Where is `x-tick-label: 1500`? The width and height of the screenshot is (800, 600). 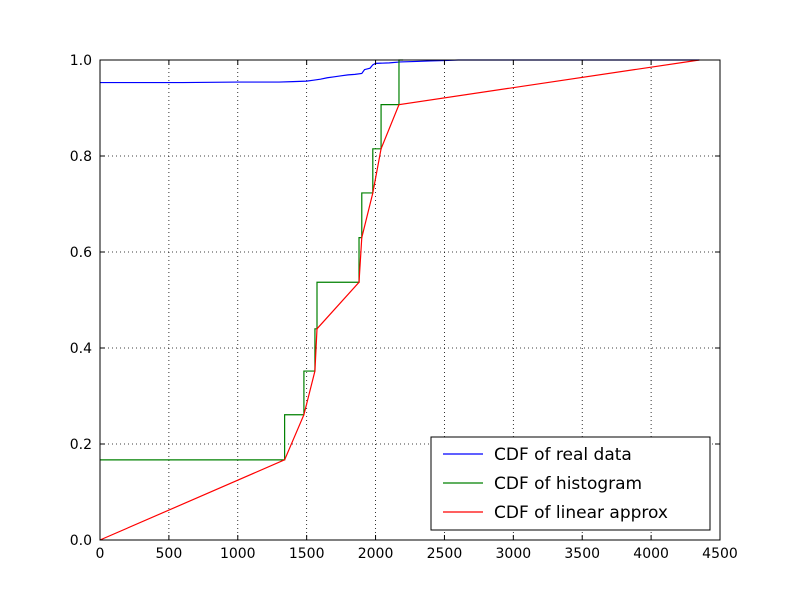 x-tick-label: 1500 is located at coordinates (307, 554).